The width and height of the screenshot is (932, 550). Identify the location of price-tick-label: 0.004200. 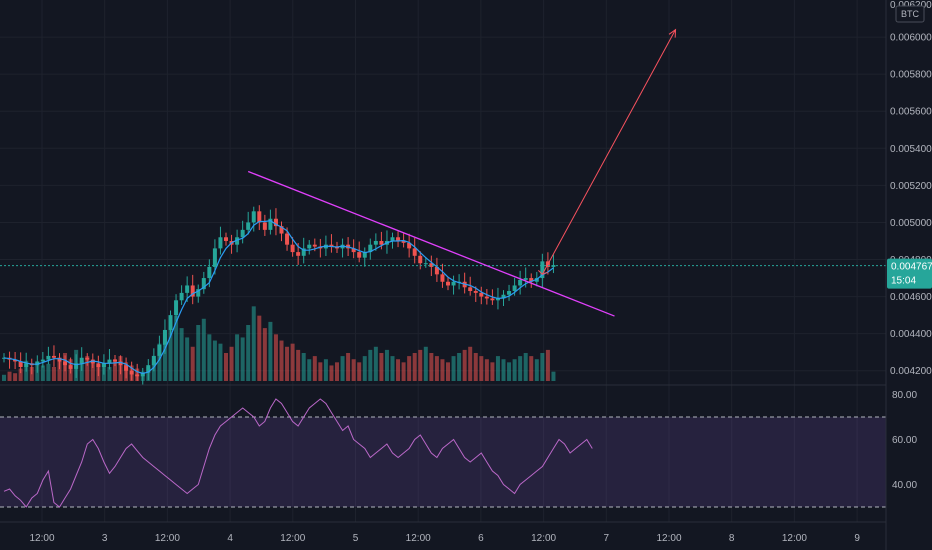
(911, 371).